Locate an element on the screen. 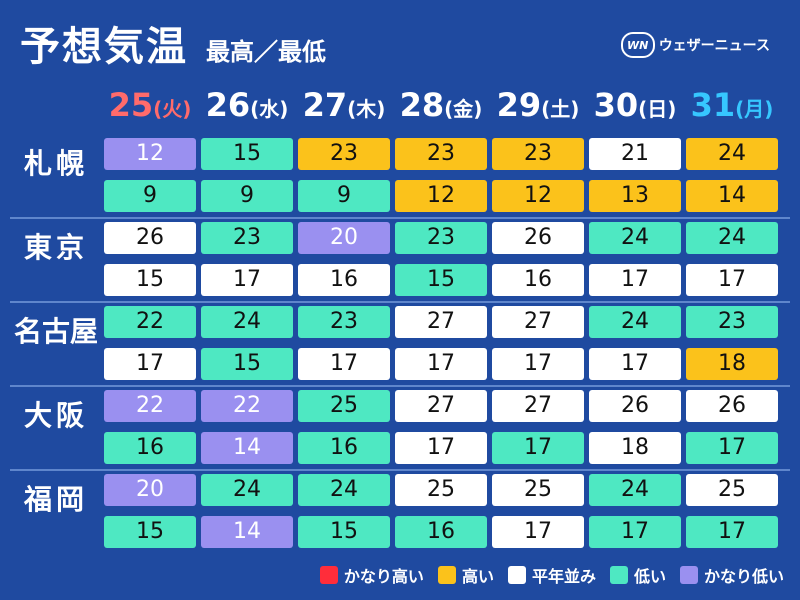  weekday-label: (月) is located at coordinates (754, 109).